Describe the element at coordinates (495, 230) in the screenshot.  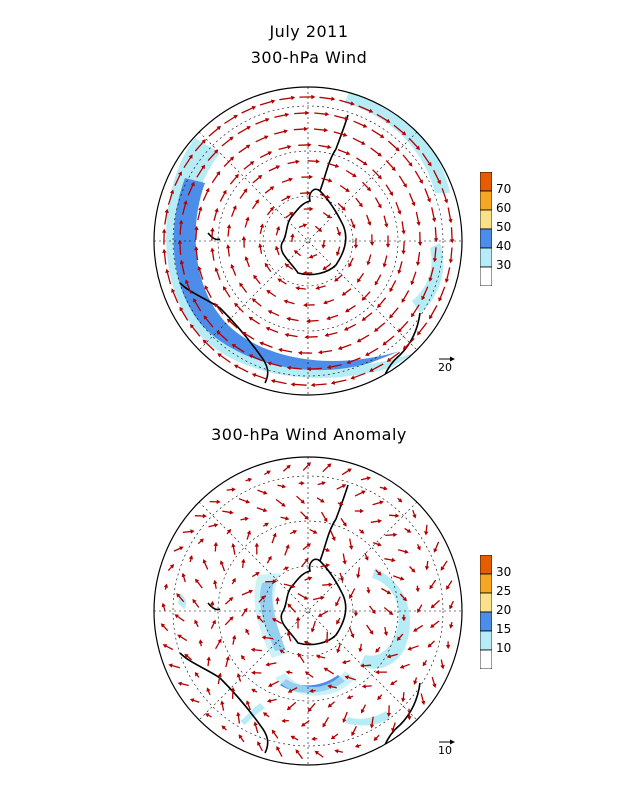
I see `wind-speed-colorbar: 70 60 50 40 30` at that location.